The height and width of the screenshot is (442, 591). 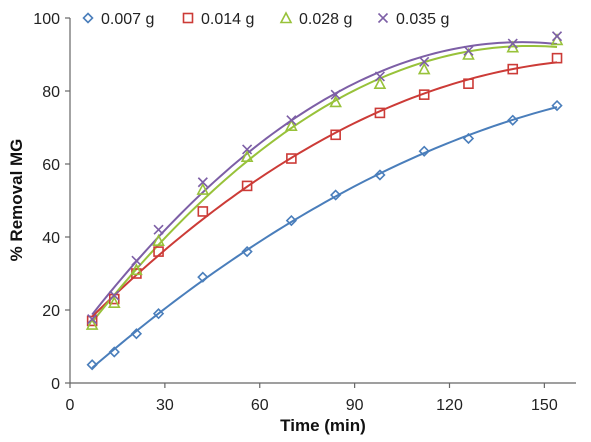 I want to click on x-axis-title: Time (min), so click(x=323, y=425).